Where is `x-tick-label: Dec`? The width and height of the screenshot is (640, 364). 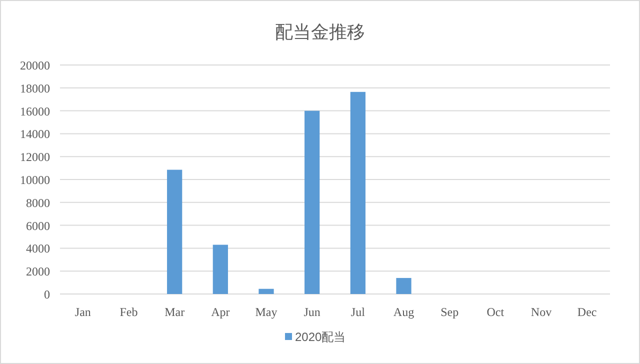 x-tick-label: Dec is located at coordinates (587, 312).